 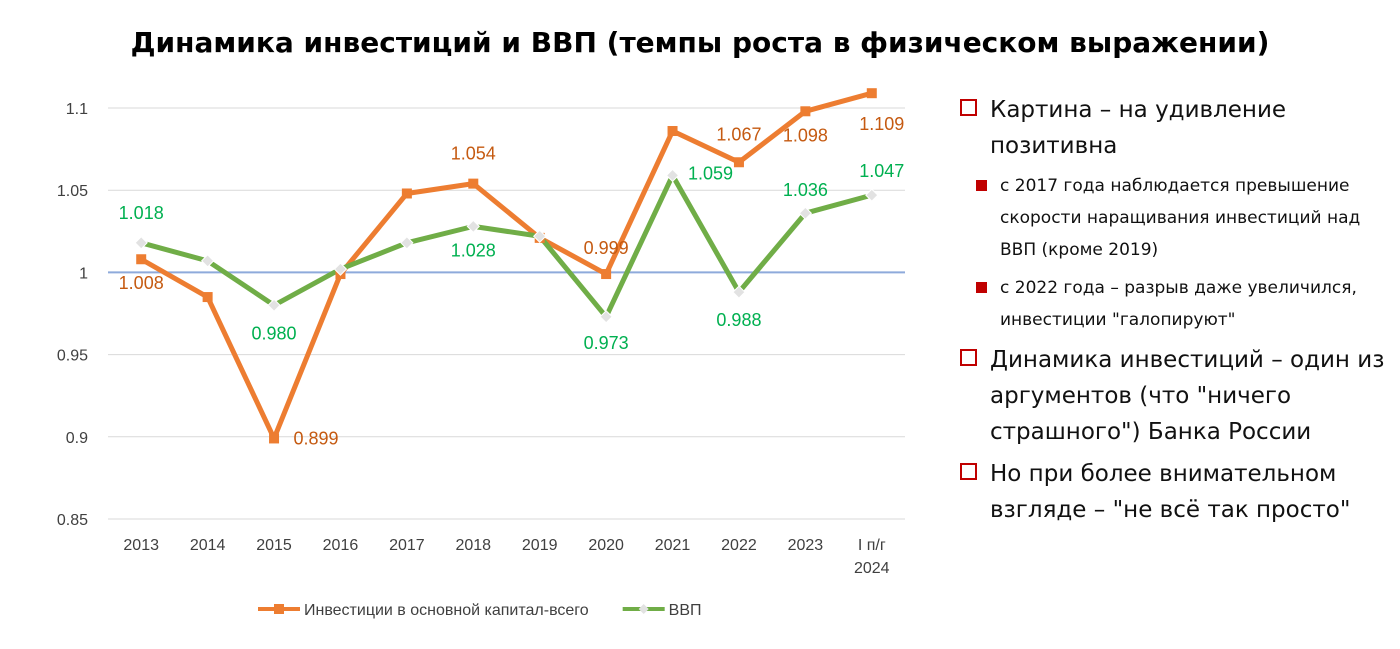 What do you see at coordinates (446, 610) in the screenshot?
I see `legend-entry: Инвестиции в основной капитал-всего` at bounding box center [446, 610].